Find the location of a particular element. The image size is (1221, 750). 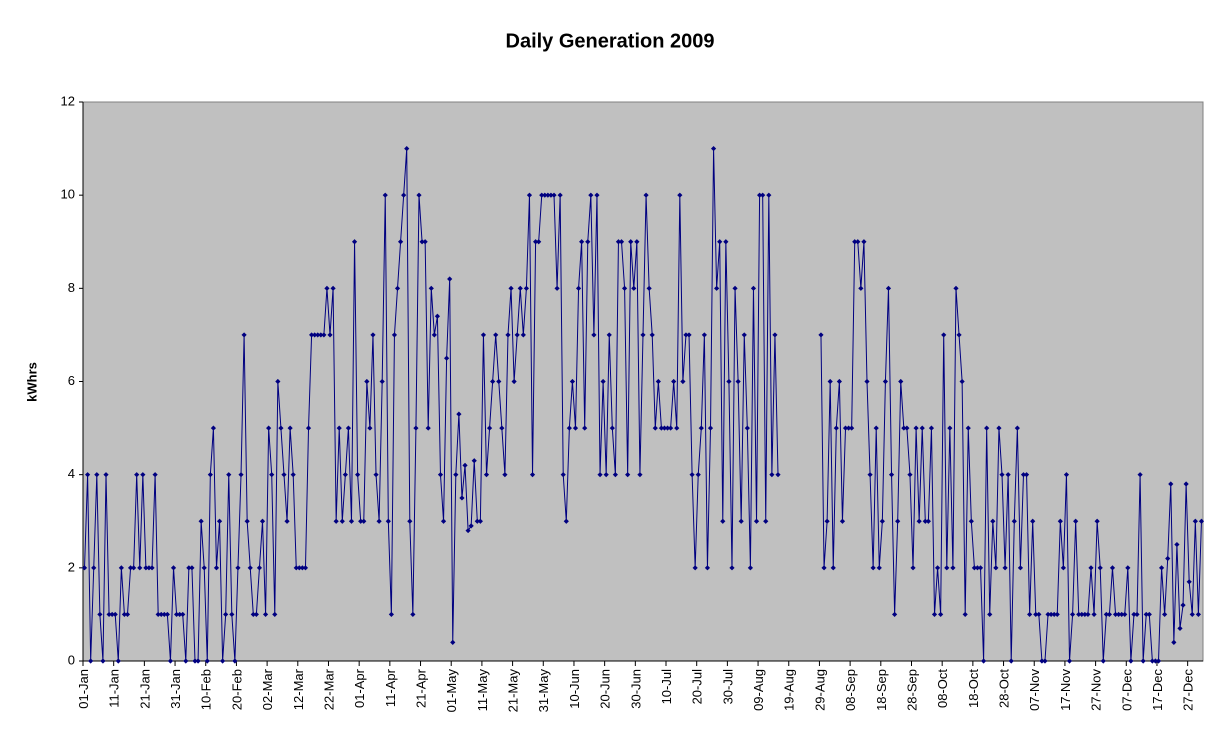

y-tick-label: 8 is located at coordinates (71, 287).